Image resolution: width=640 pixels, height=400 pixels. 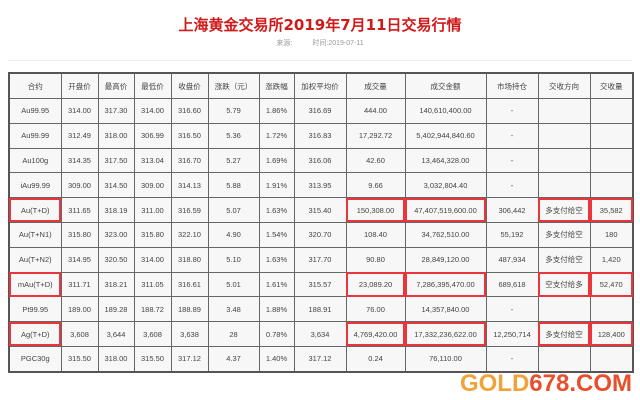 What do you see at coordinates (189, 210) in the screenshot?
I see `table-cell: 316.59` at bounding box center [189, 210].